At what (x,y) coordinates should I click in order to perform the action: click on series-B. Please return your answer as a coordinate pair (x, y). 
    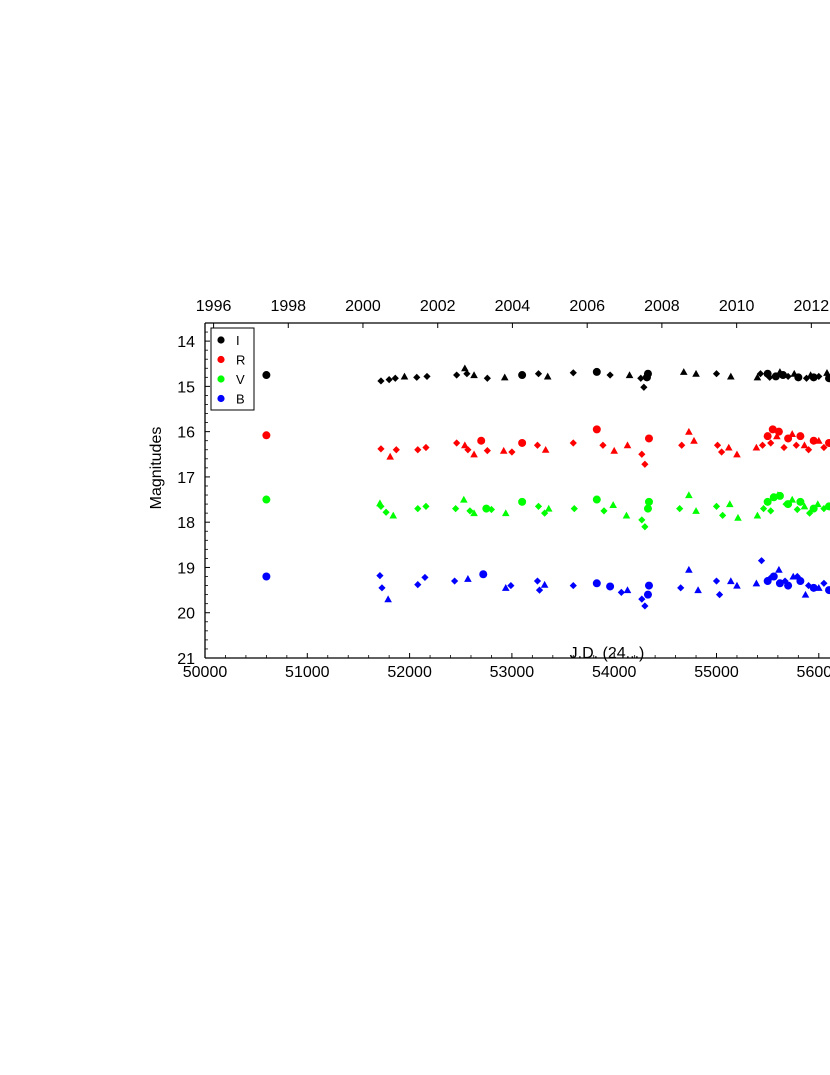
    Looking at the image, I should click on (546, 583).